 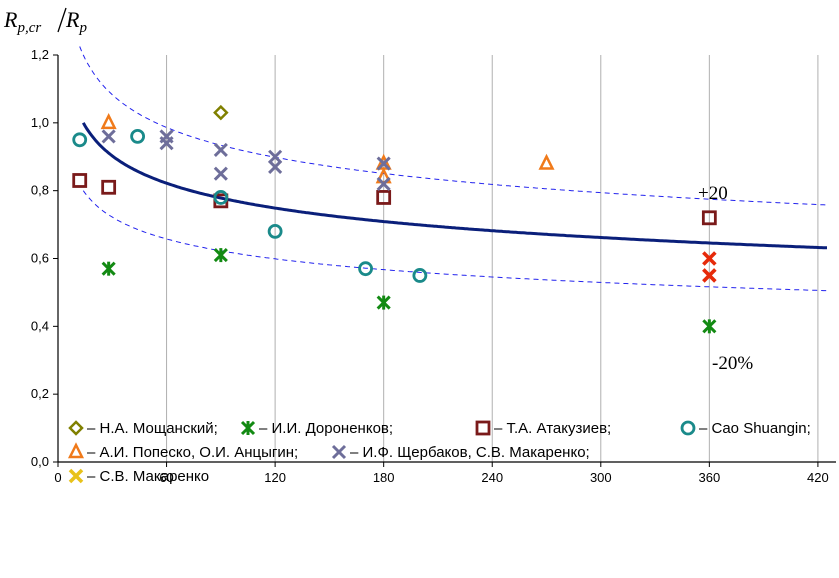 What do you see at coordinates (62, 20) in the screenshot?
I see `y-axis-label-slash` at bounding box center [62, 20].